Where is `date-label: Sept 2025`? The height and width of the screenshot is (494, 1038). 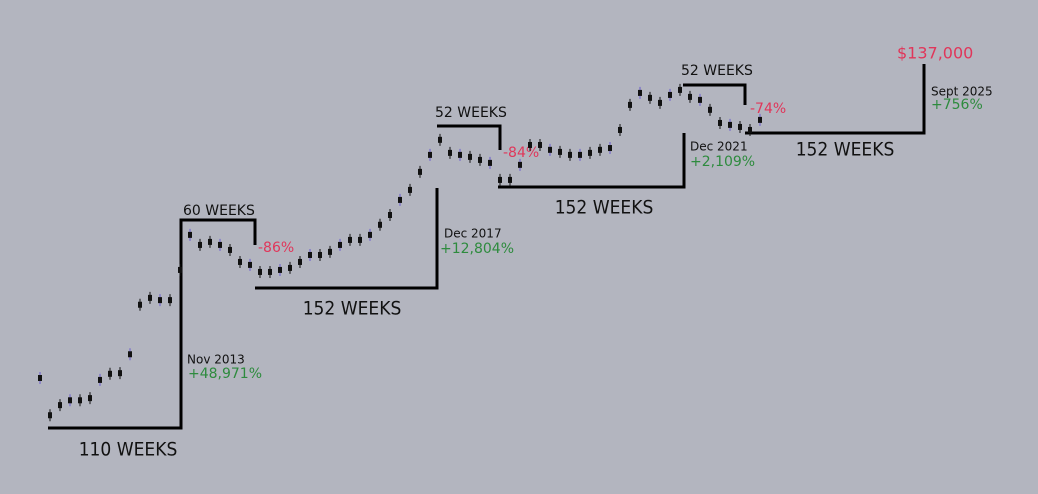 date-label: Sept 2025 is located at coordinates (962, 92).